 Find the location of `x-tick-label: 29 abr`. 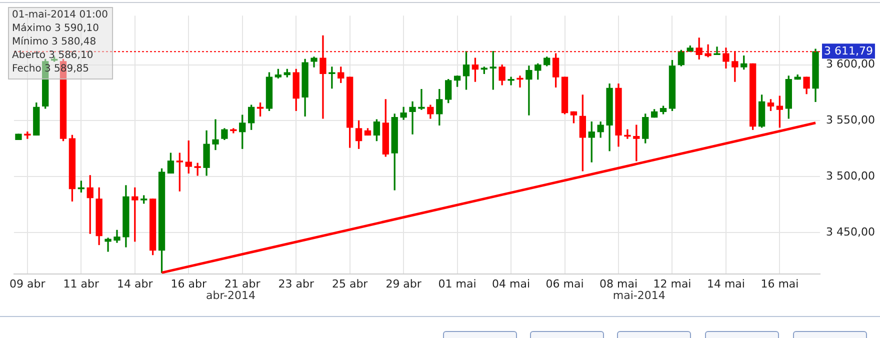

x-tick-label: 29 abr is located at coordinates (404, 283).